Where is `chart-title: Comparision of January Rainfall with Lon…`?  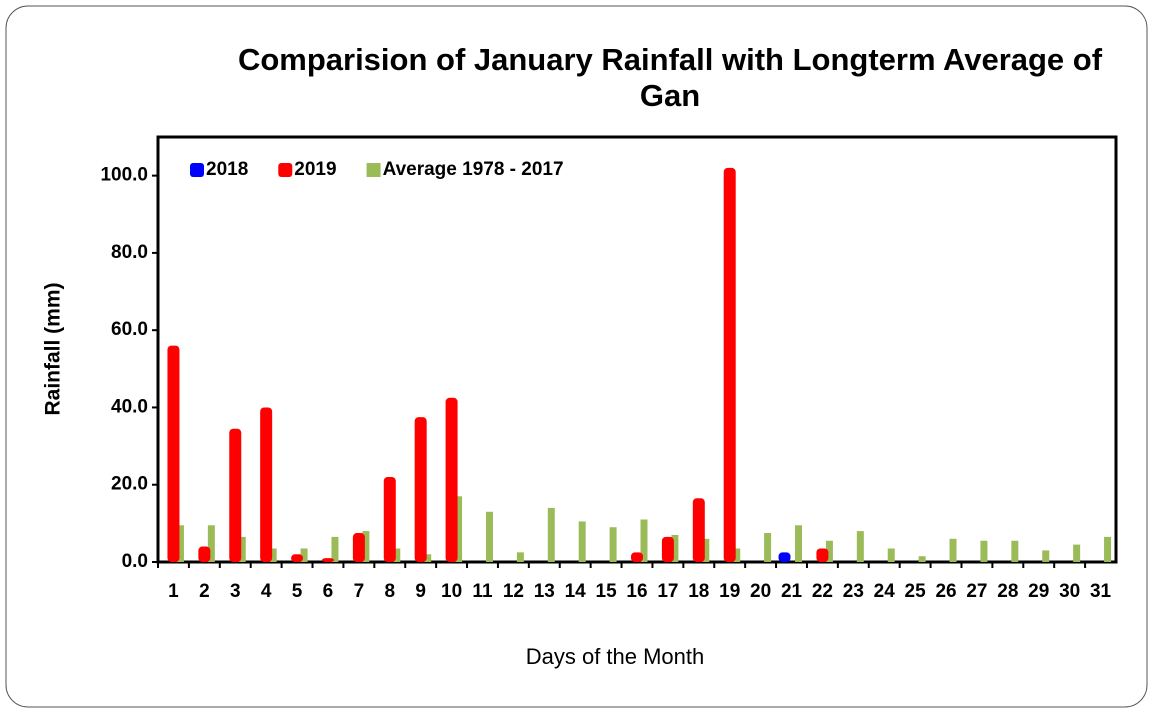
chart-title: Comparision of January Rainfall with Lon… is located at coordinates (670, 77).